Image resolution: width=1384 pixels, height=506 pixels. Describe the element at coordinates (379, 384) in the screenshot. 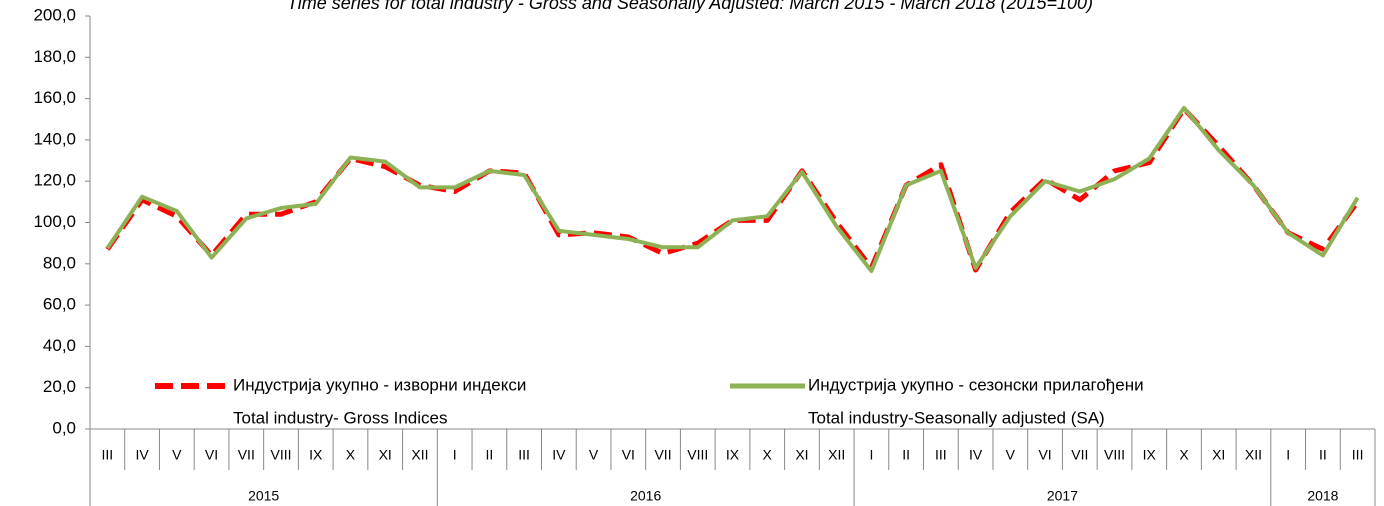

I see `legend-label: Индустрија укупно - изворни индекси` at that location.